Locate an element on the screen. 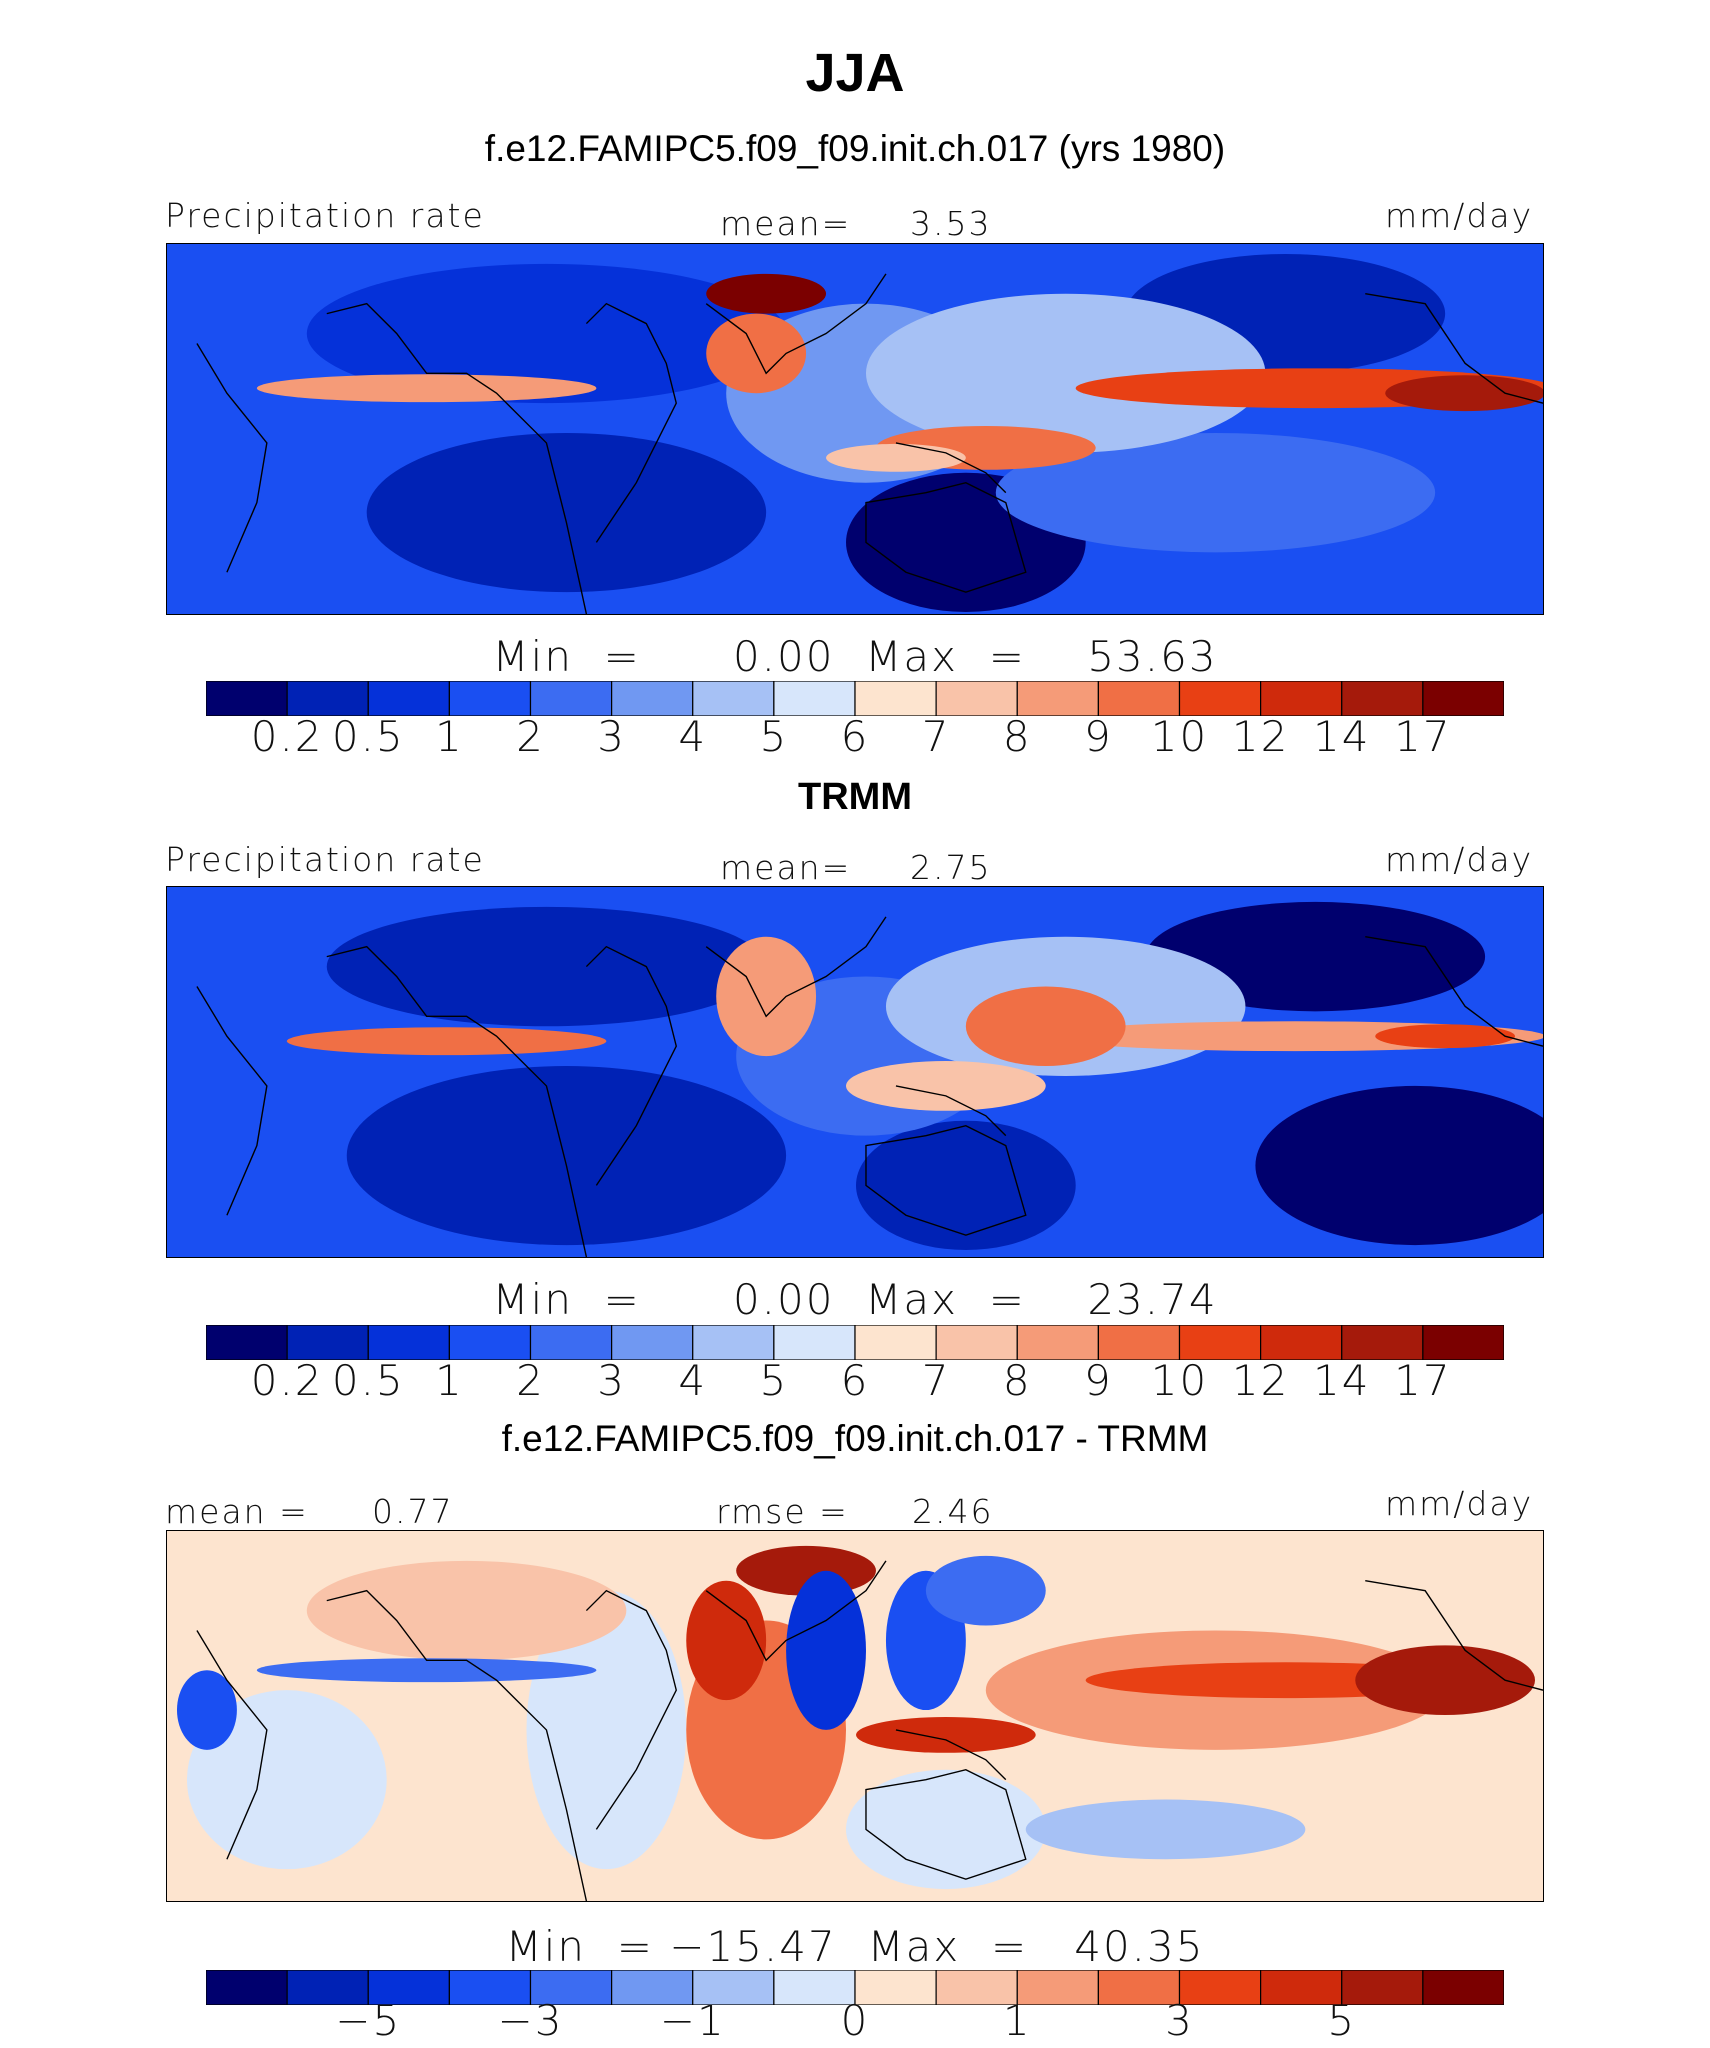  panel-1-max-label: Max = is located at coordinates (945, 656).